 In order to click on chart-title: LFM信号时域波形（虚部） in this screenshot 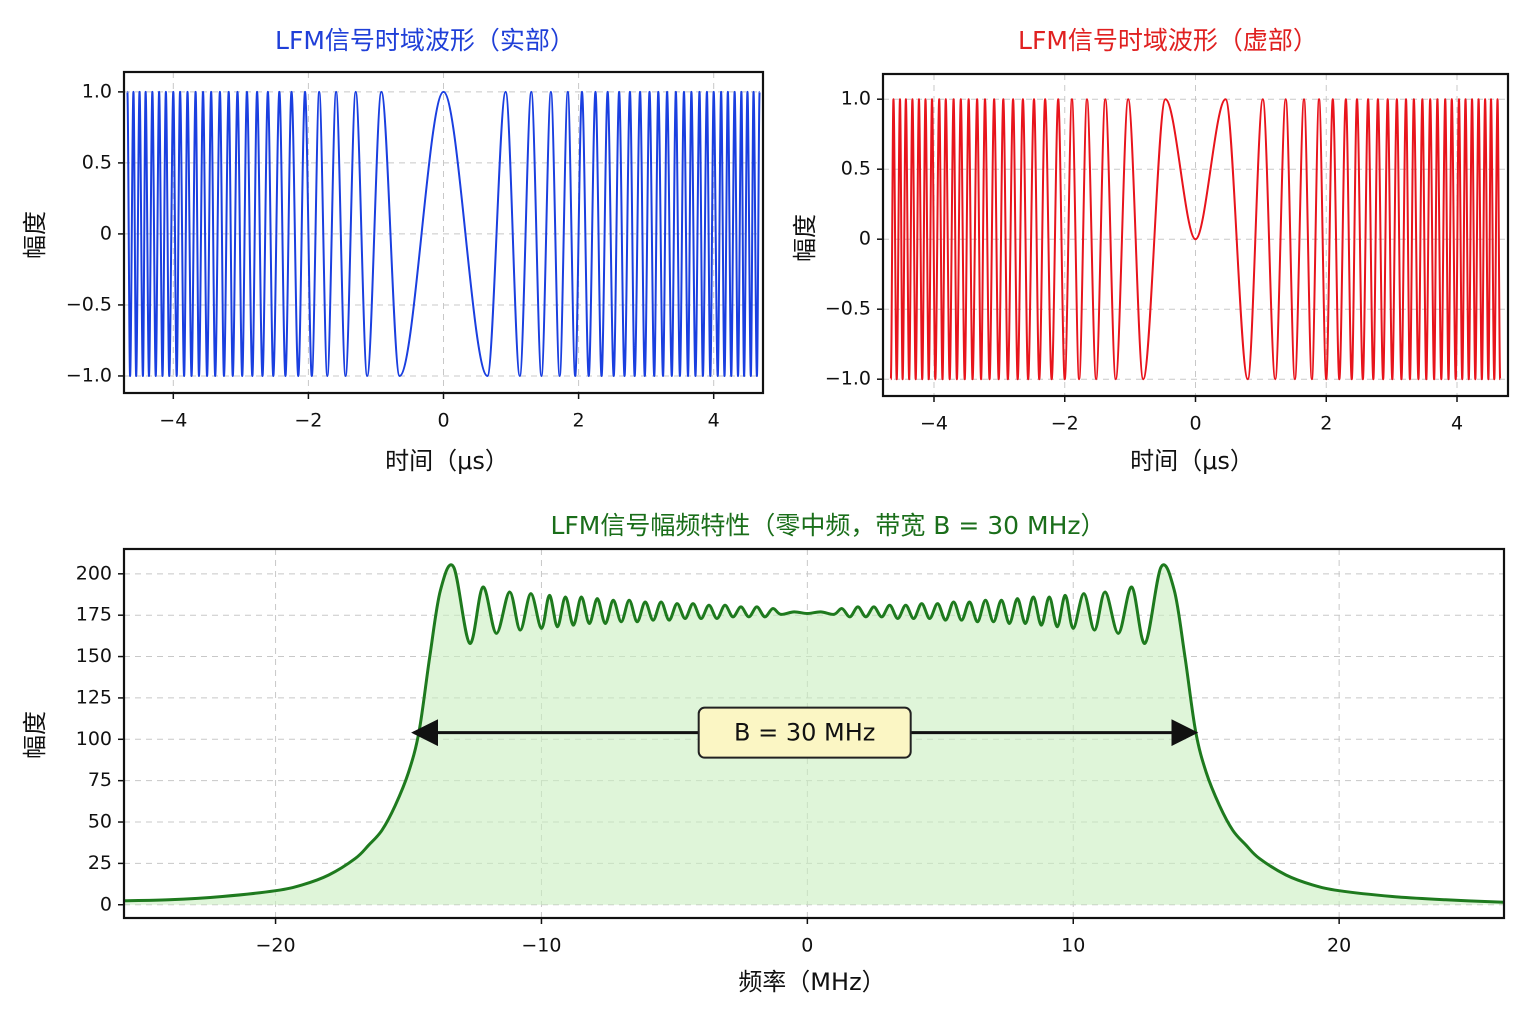, I will do `click(1168, 40)`.